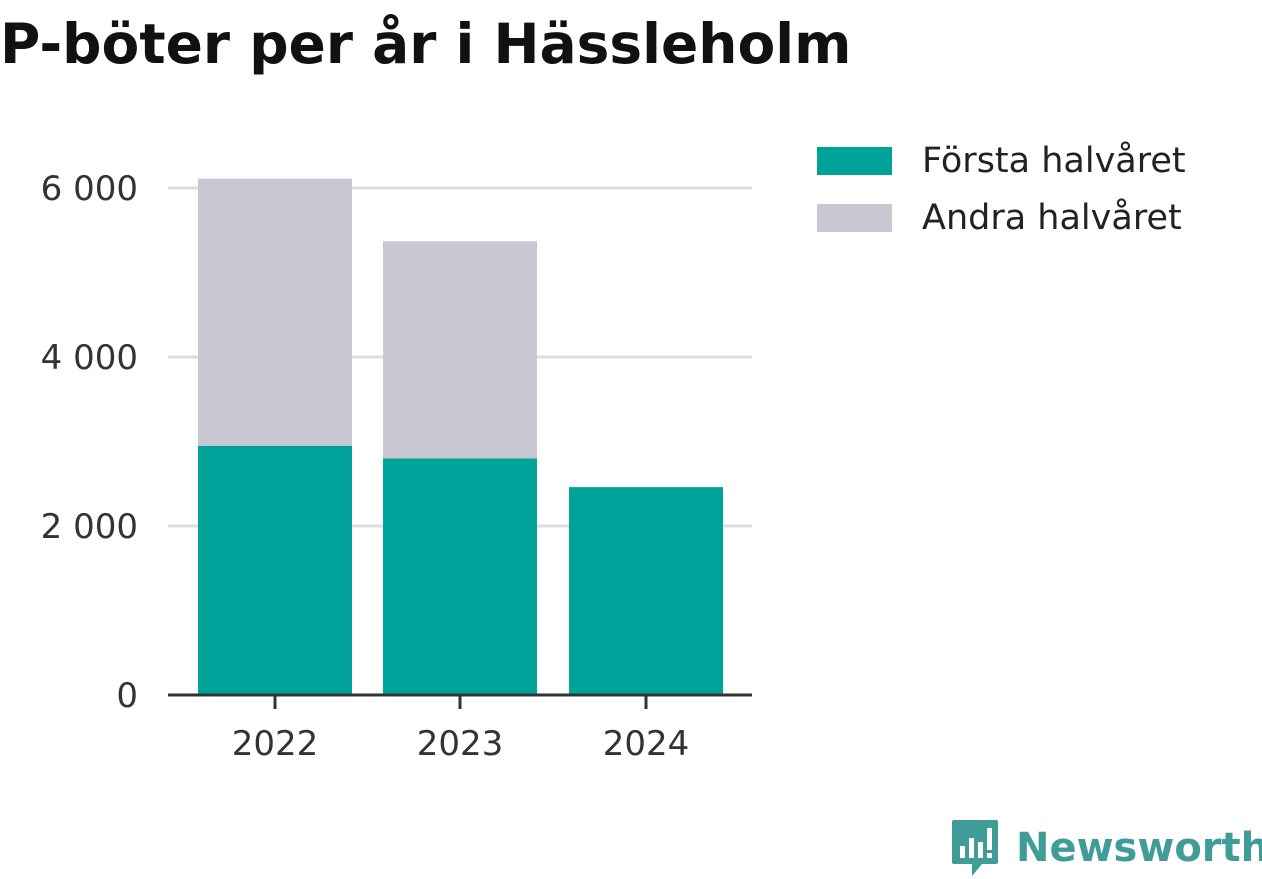 Image resolution: width=1262 pixels, height=879 pixels. I want to click on legend-swatch-second-half, so click(854, 218).